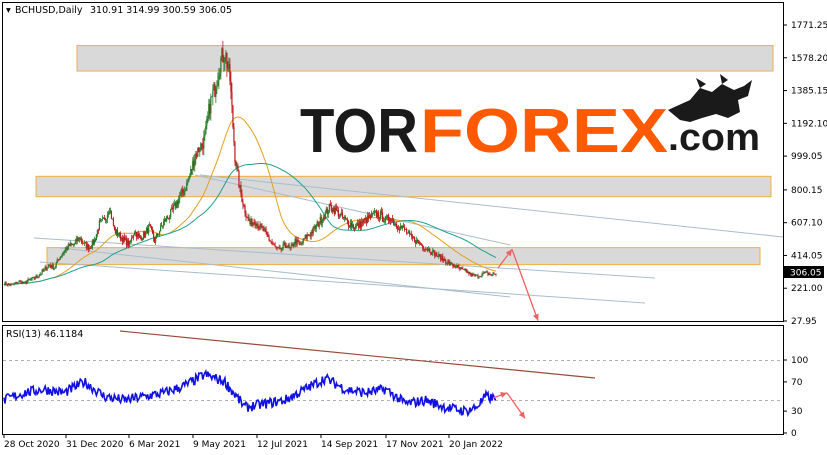 Image resolution: width=827 pixels, height=455 pixels. What do you see at coordinates (219, 445) in the screenshot?
I see `time-tick-label: 9 May 2021` at bounding box center [219, 445].